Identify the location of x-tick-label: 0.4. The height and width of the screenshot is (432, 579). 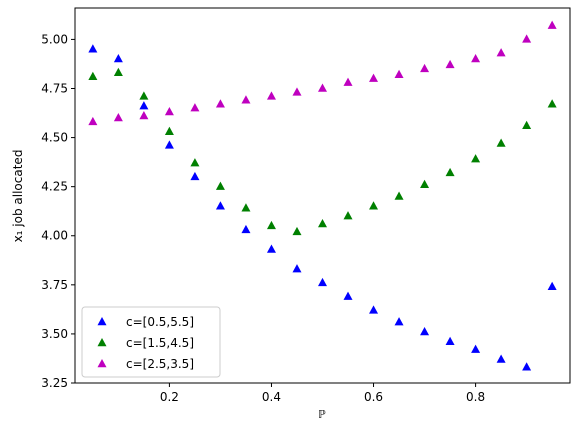
(271, 397).